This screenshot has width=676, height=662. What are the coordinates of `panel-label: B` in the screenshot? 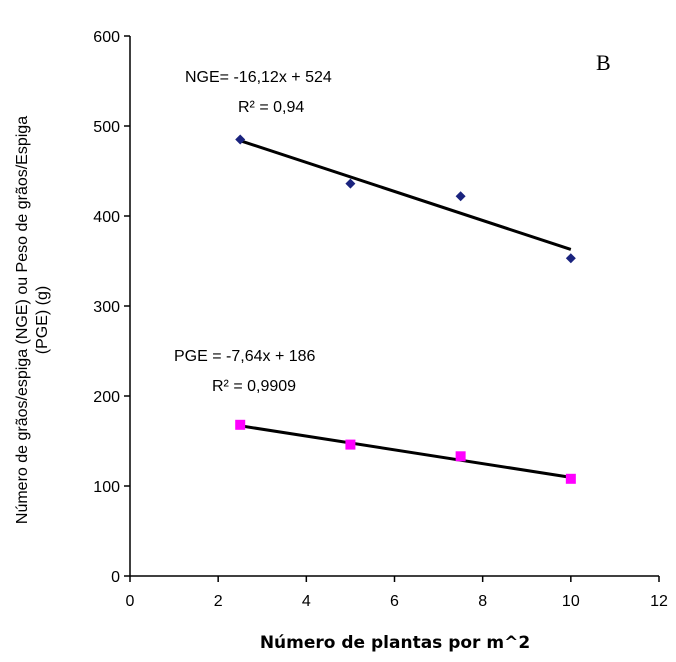 It's located at (603, 62).